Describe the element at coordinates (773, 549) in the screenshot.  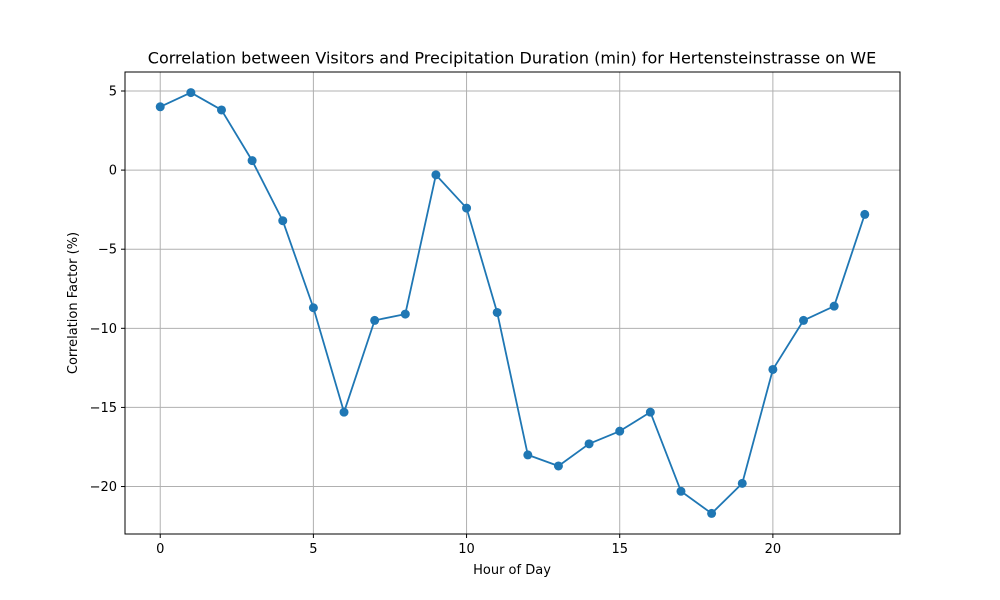
I see `x-tick-label: 20` at that location.